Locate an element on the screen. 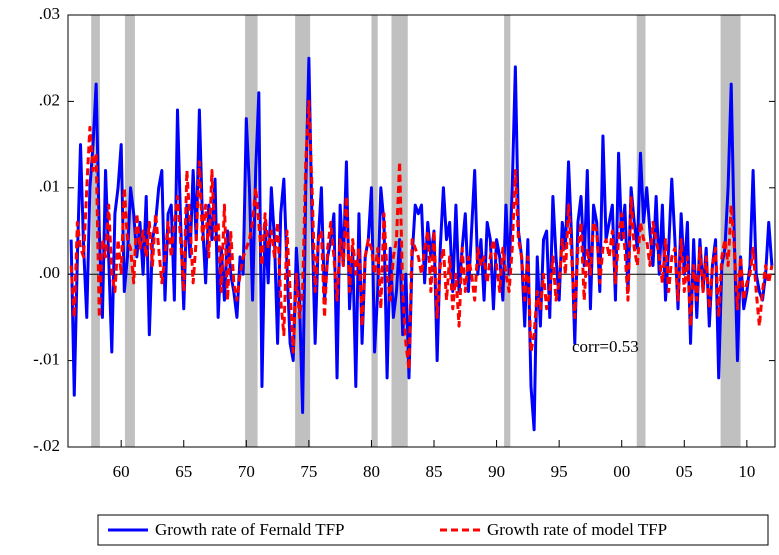 This screenshot has width=779, height=555. legend-box is located at coordinates (433, 530).